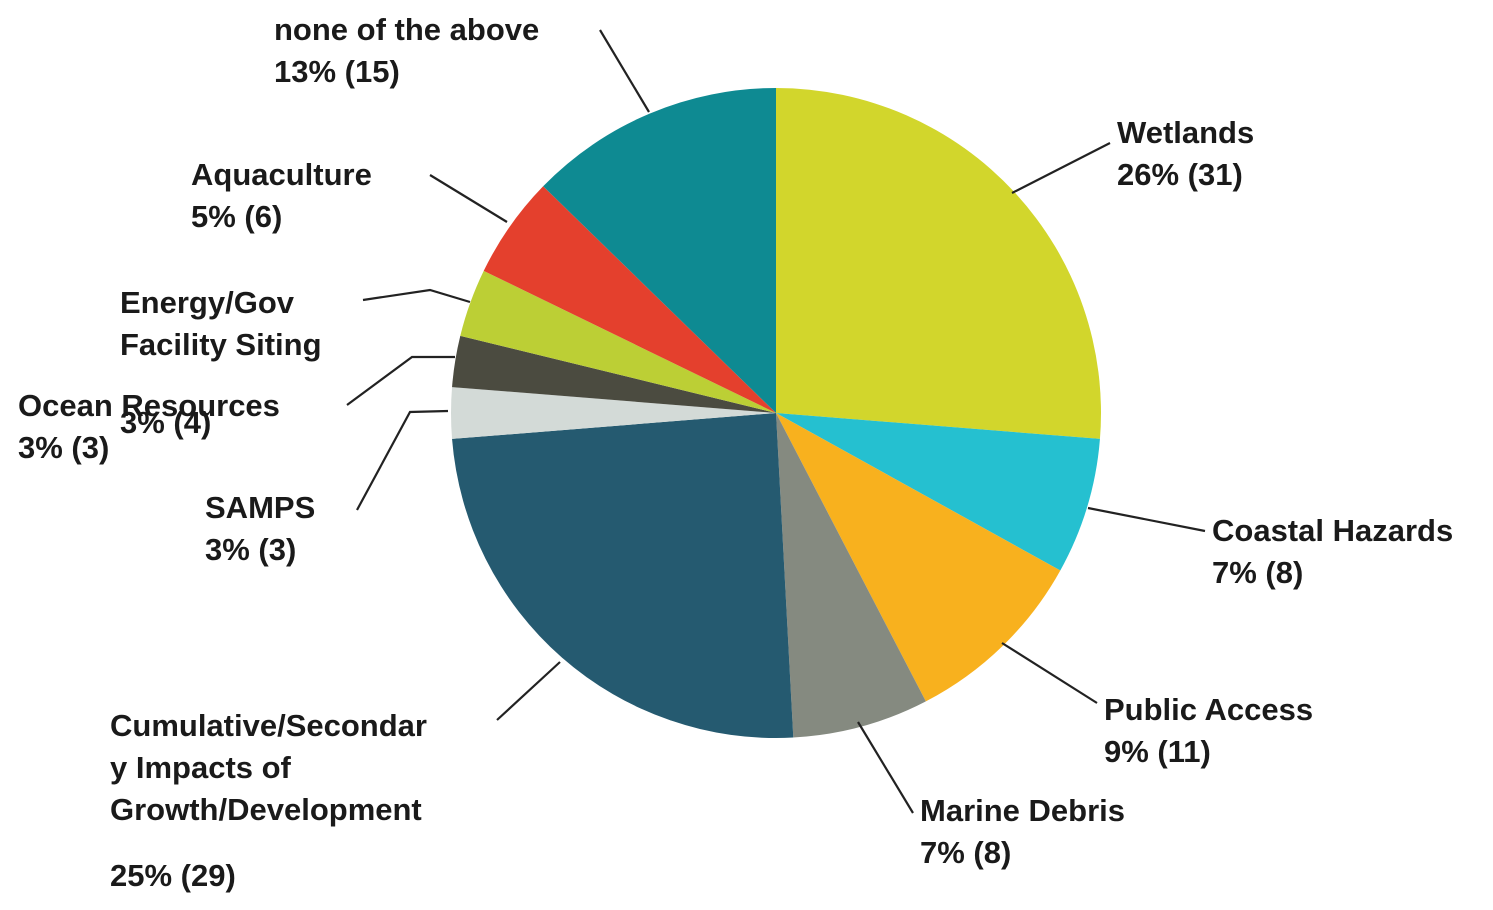  Describe the element at coordinates (1332, 530) in the screenshot. I see `slice-label-coastal-hazards: Coastal Hazards` at that location.